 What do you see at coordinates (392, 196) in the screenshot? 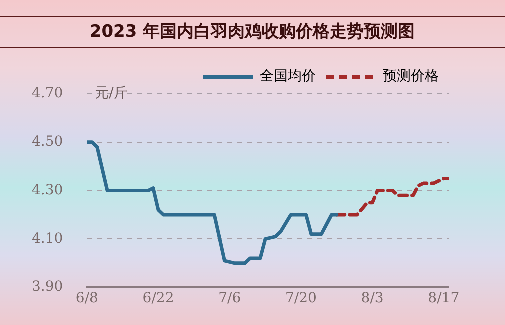
I see `line-series` at bounding box center [392, 196].